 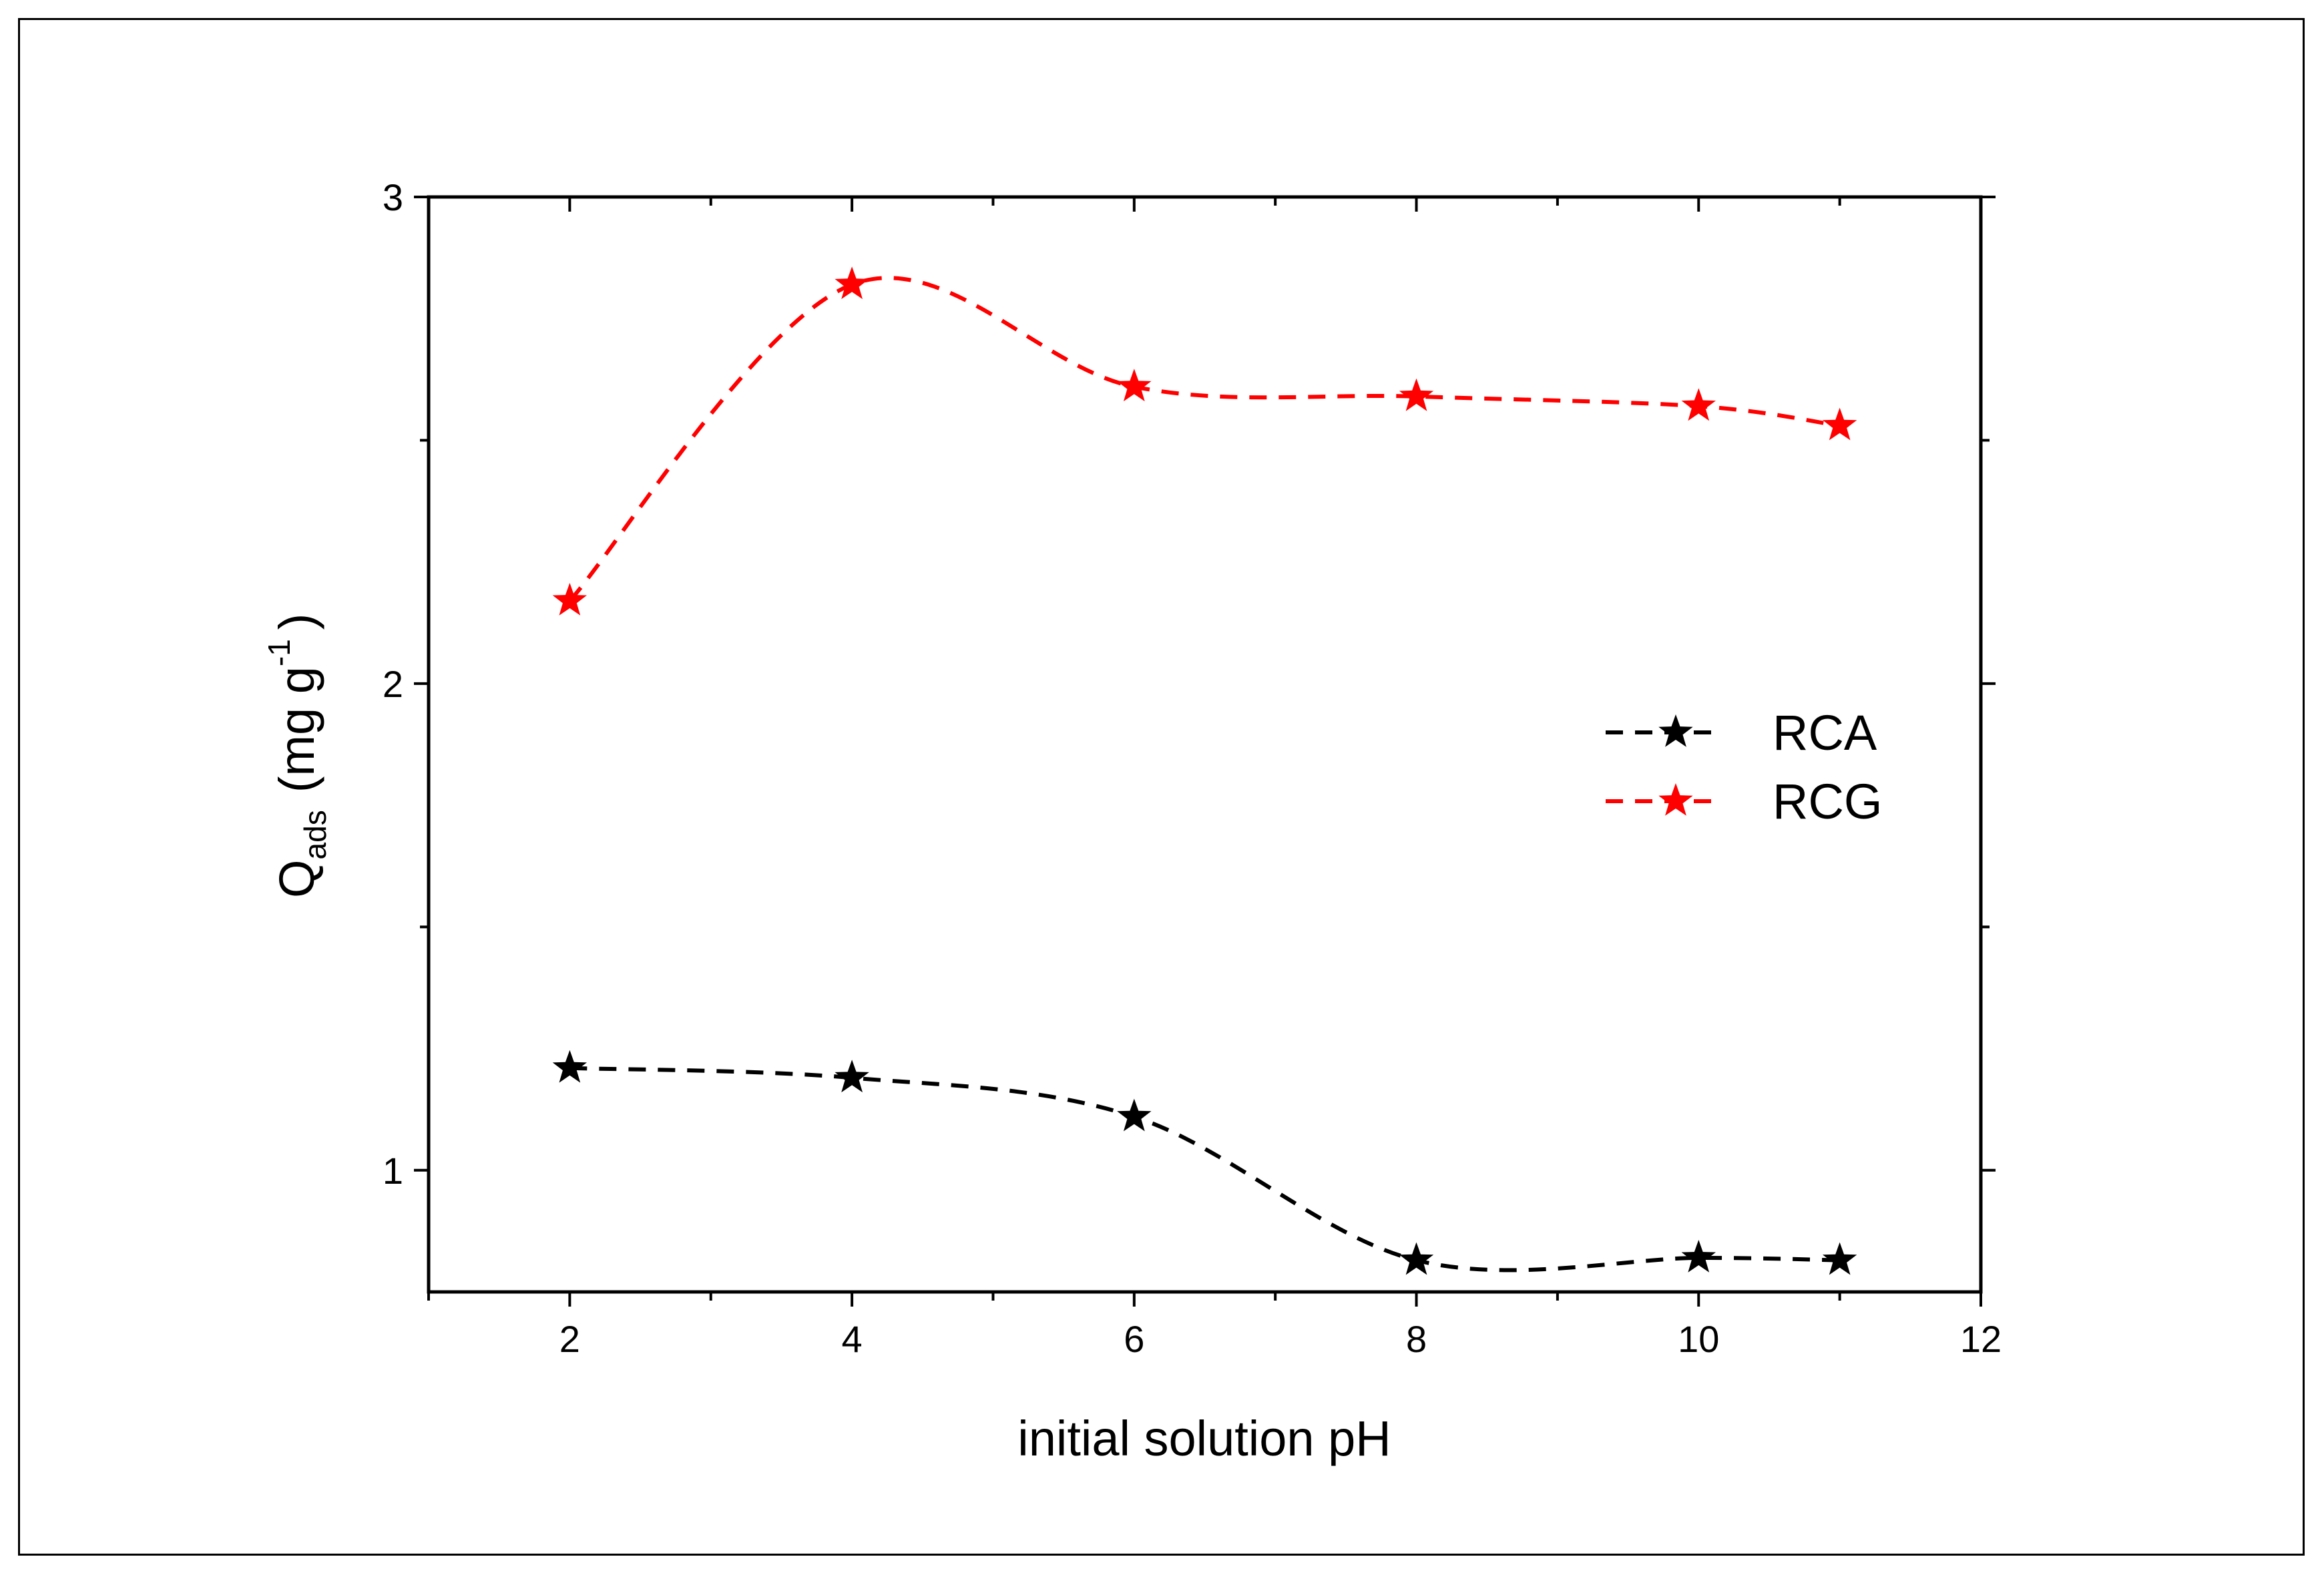 I want to click on x-tick-label: 6, so click(x=1134, y=1339).